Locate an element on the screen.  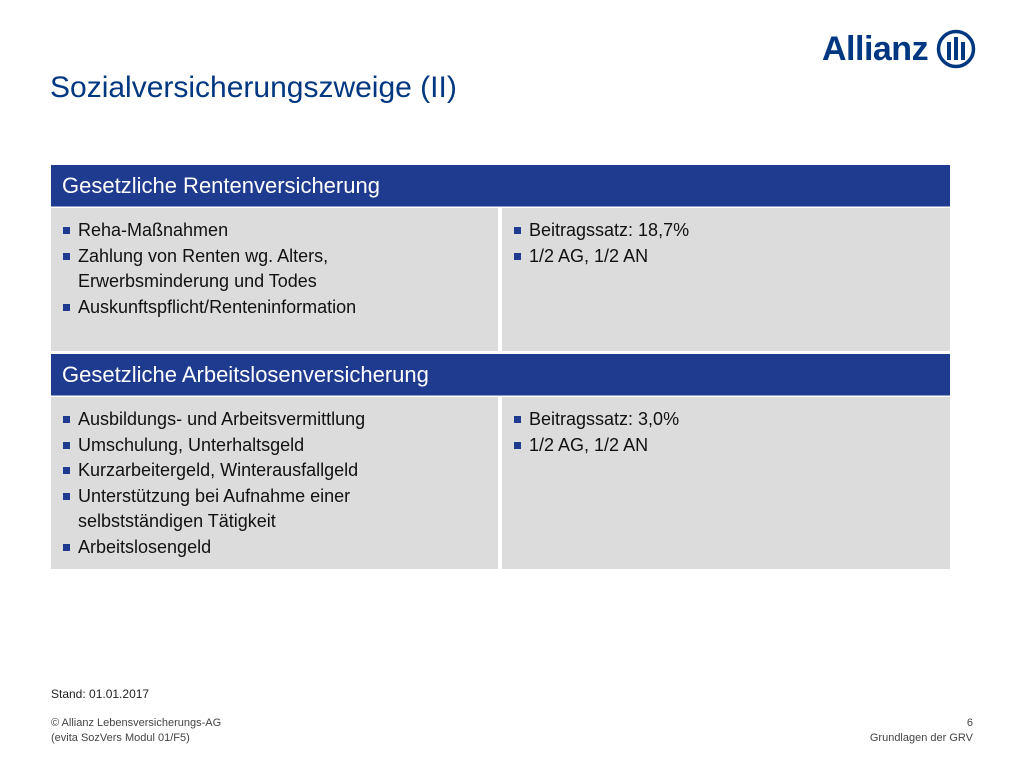
list-item: Umschulung, Unterhaltsgeld is located at coordinates (276, 446).